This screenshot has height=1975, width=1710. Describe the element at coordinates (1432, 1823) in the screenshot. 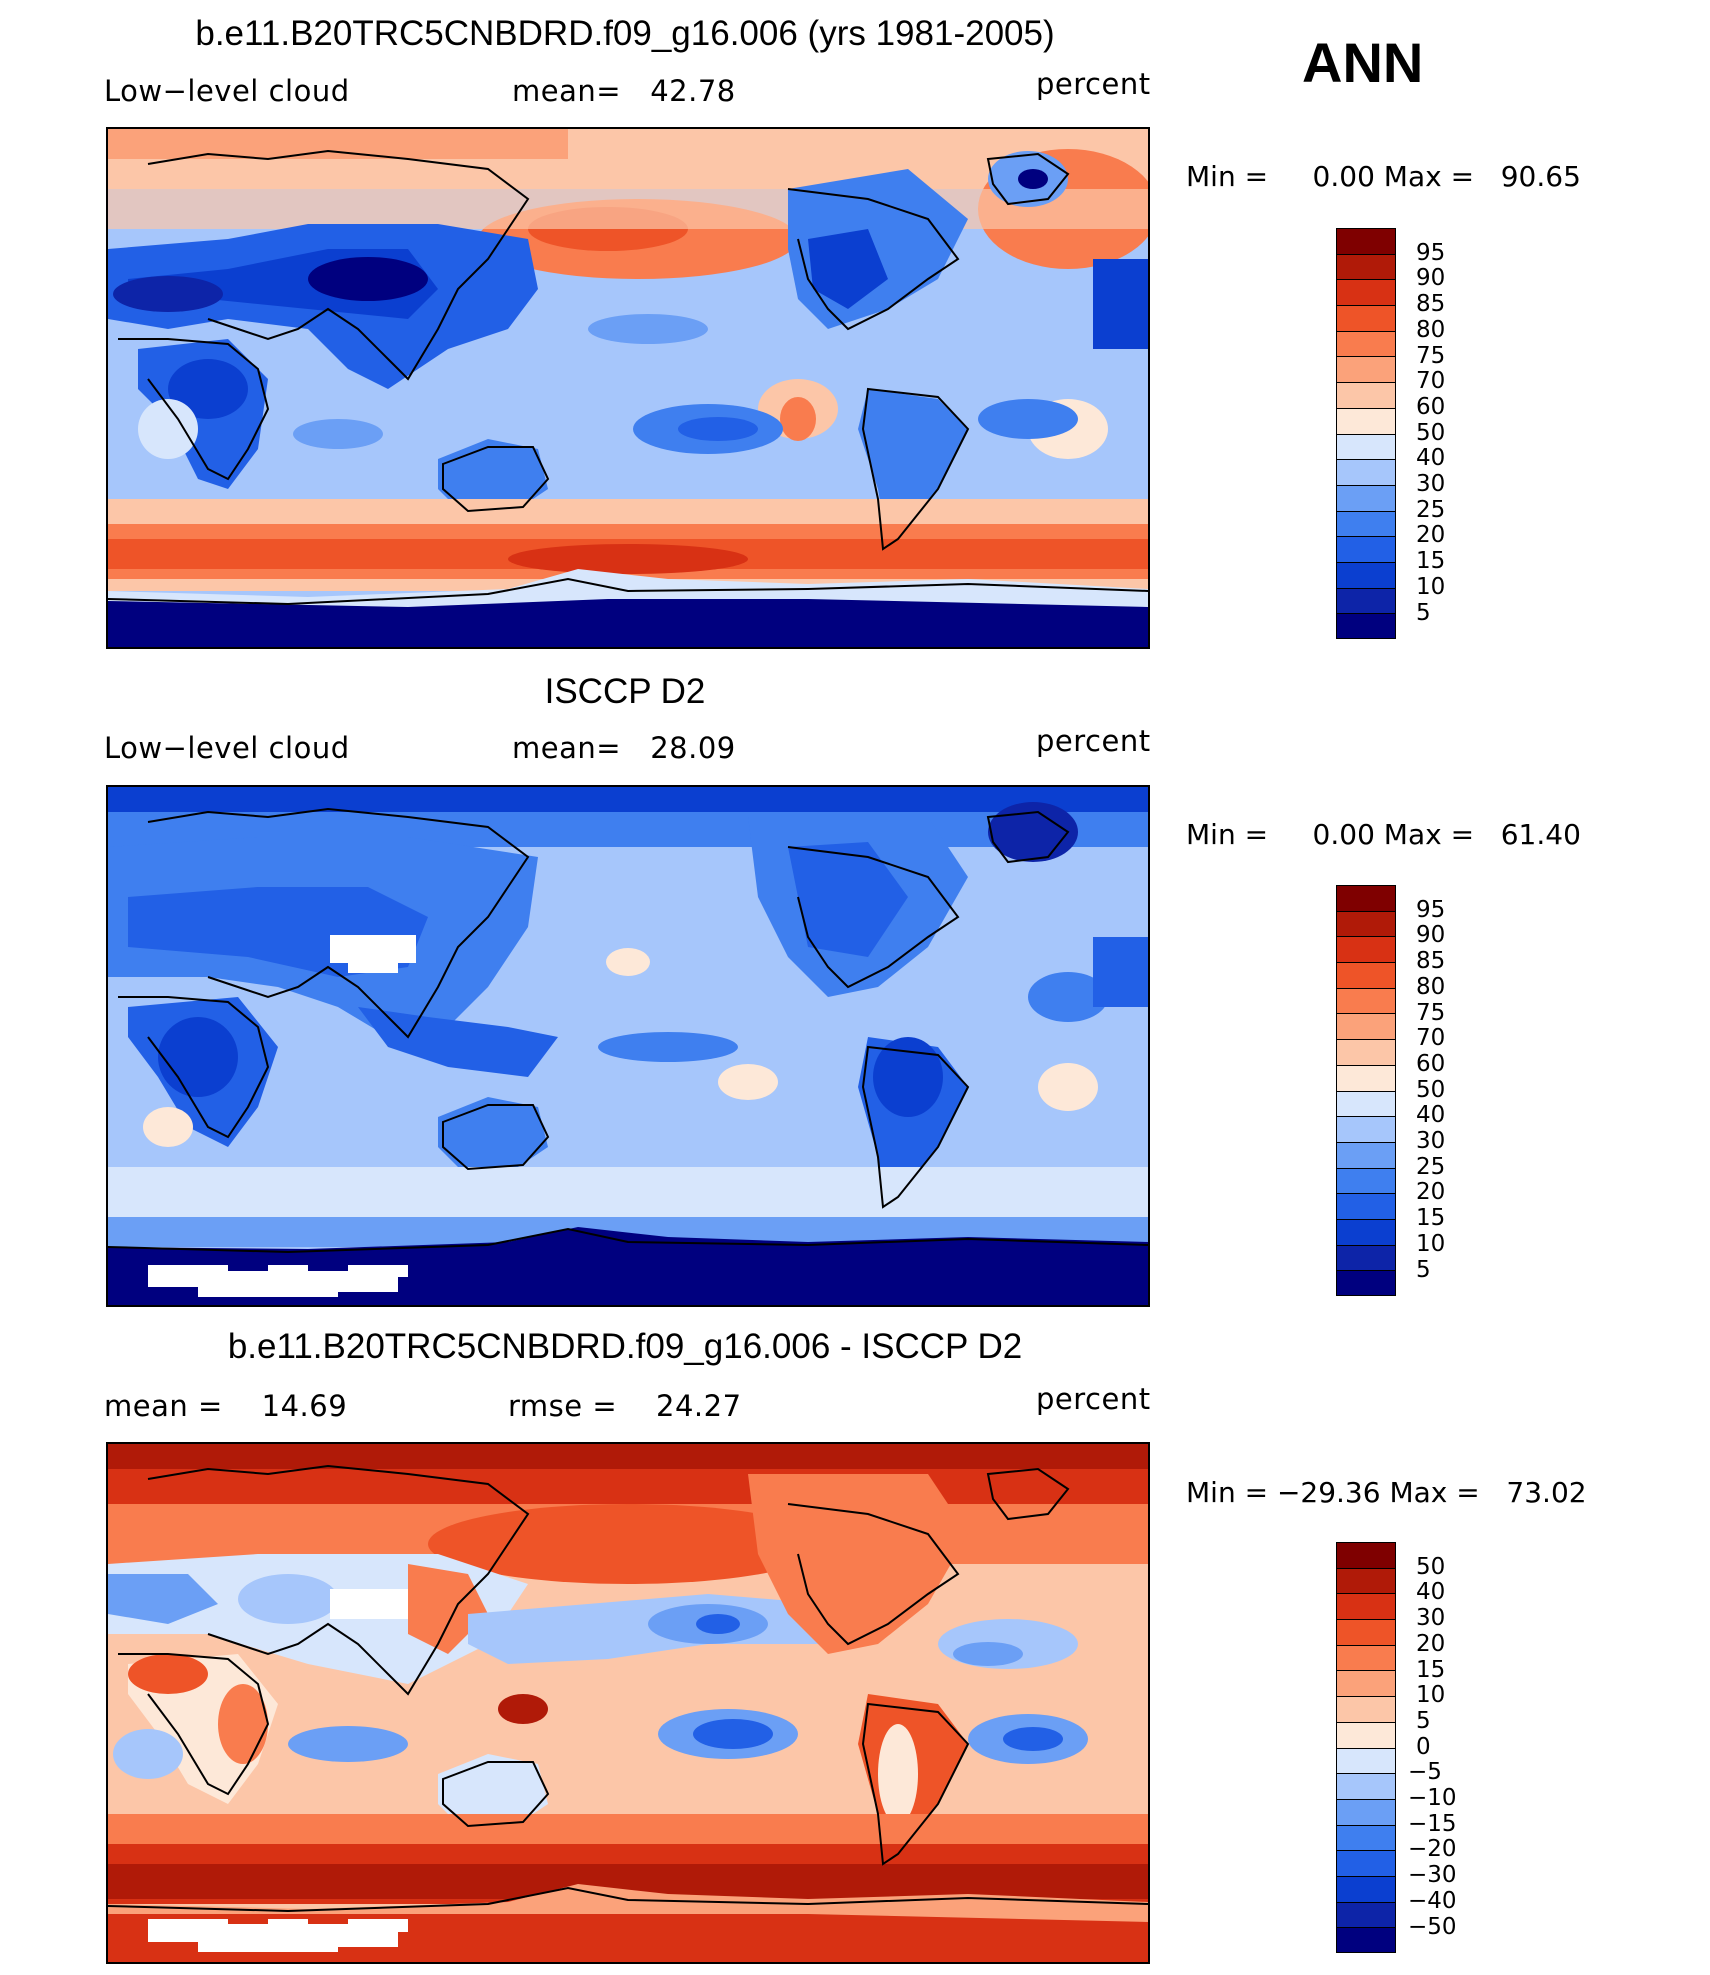

I see `colorbar-tick-label: −15` at that location.